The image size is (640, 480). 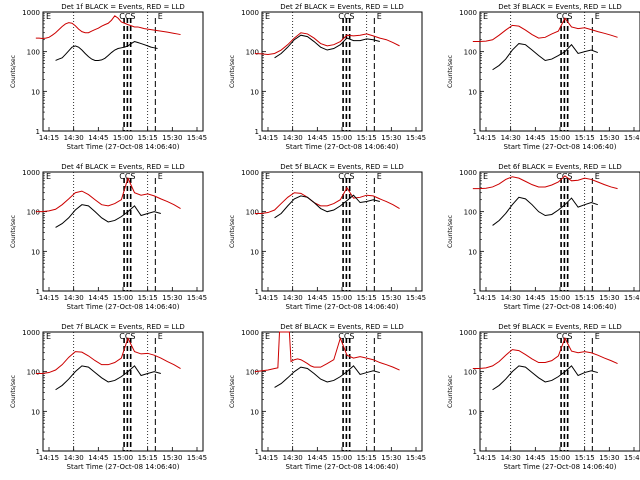 I want to click on panel-title: Det 1f BLACK = Events, RED = LLD, so click(x=122, y=7).